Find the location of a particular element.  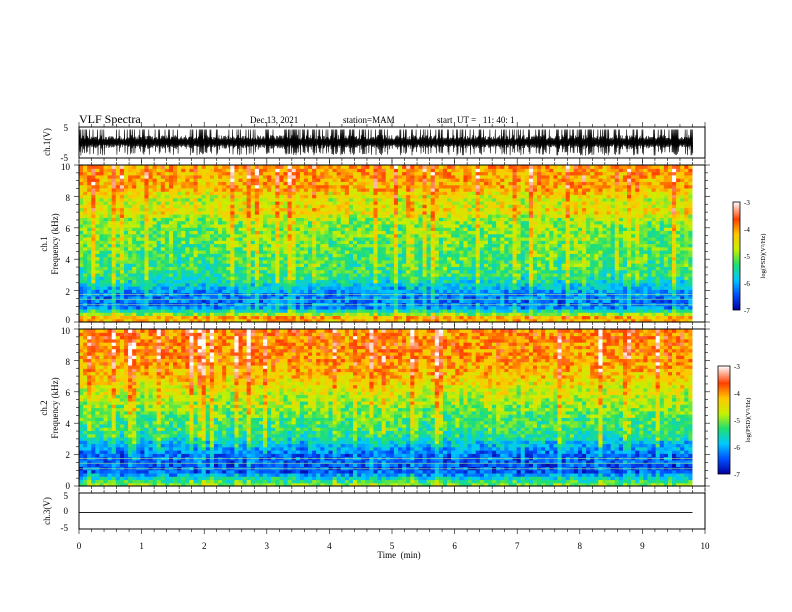

figure-title: VLF Spectra is located at coordinates (110, 119).